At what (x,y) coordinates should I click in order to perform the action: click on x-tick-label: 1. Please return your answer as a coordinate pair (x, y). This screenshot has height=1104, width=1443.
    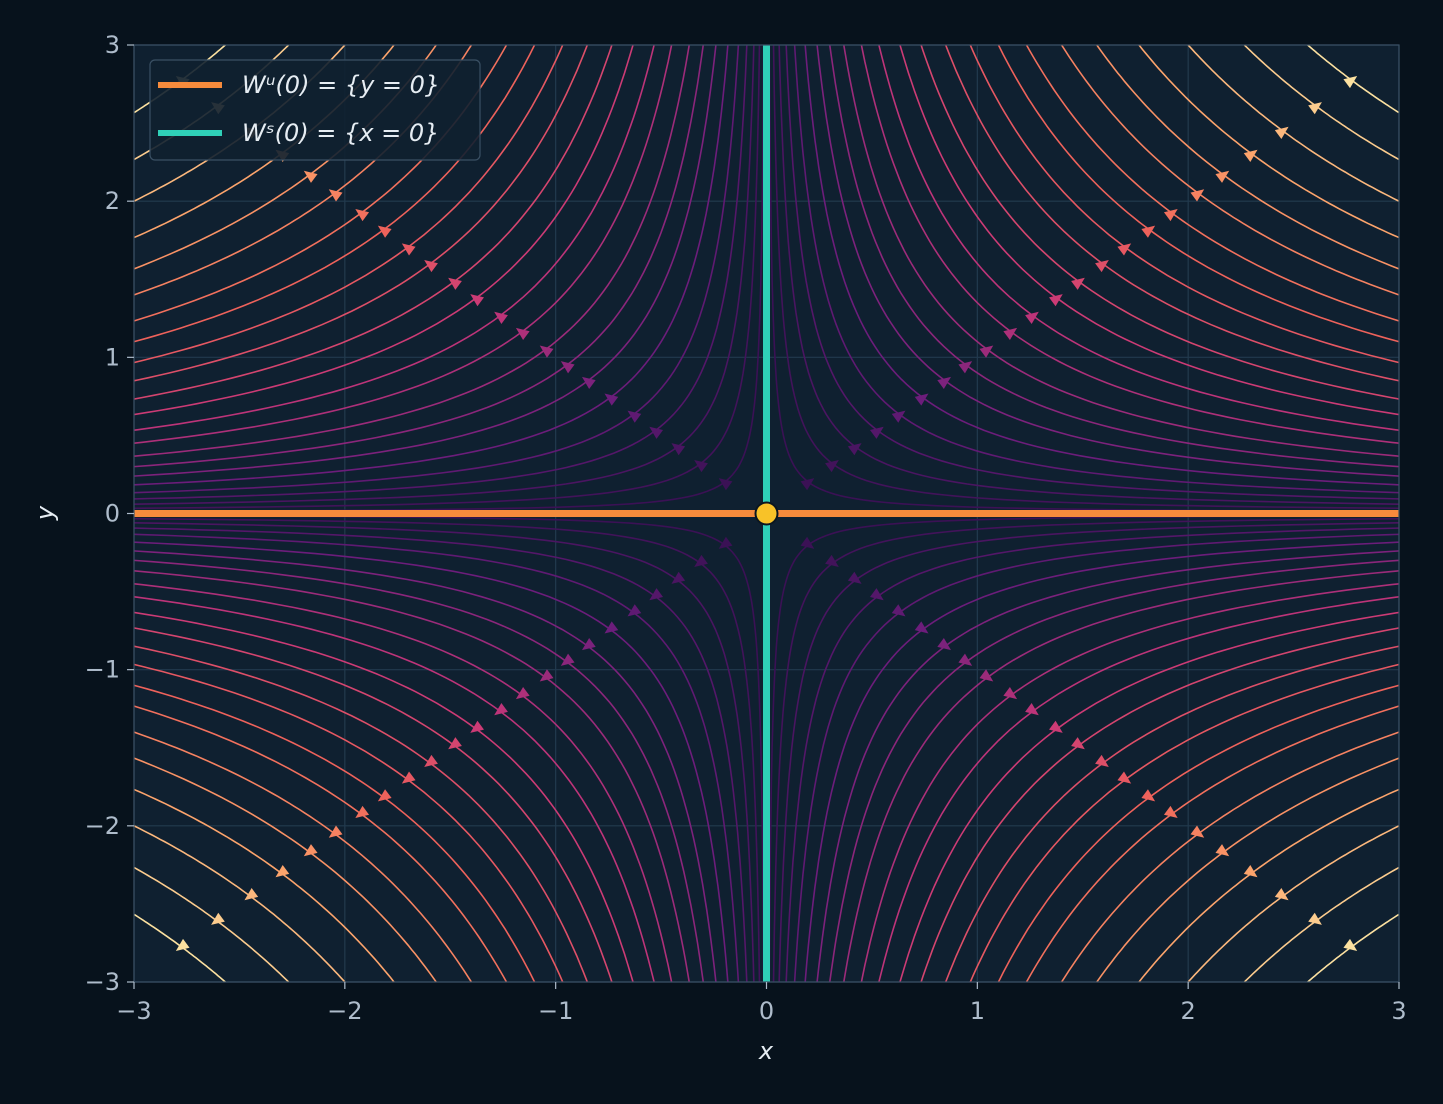
    Looking at the image, I should click on (977, 1011).